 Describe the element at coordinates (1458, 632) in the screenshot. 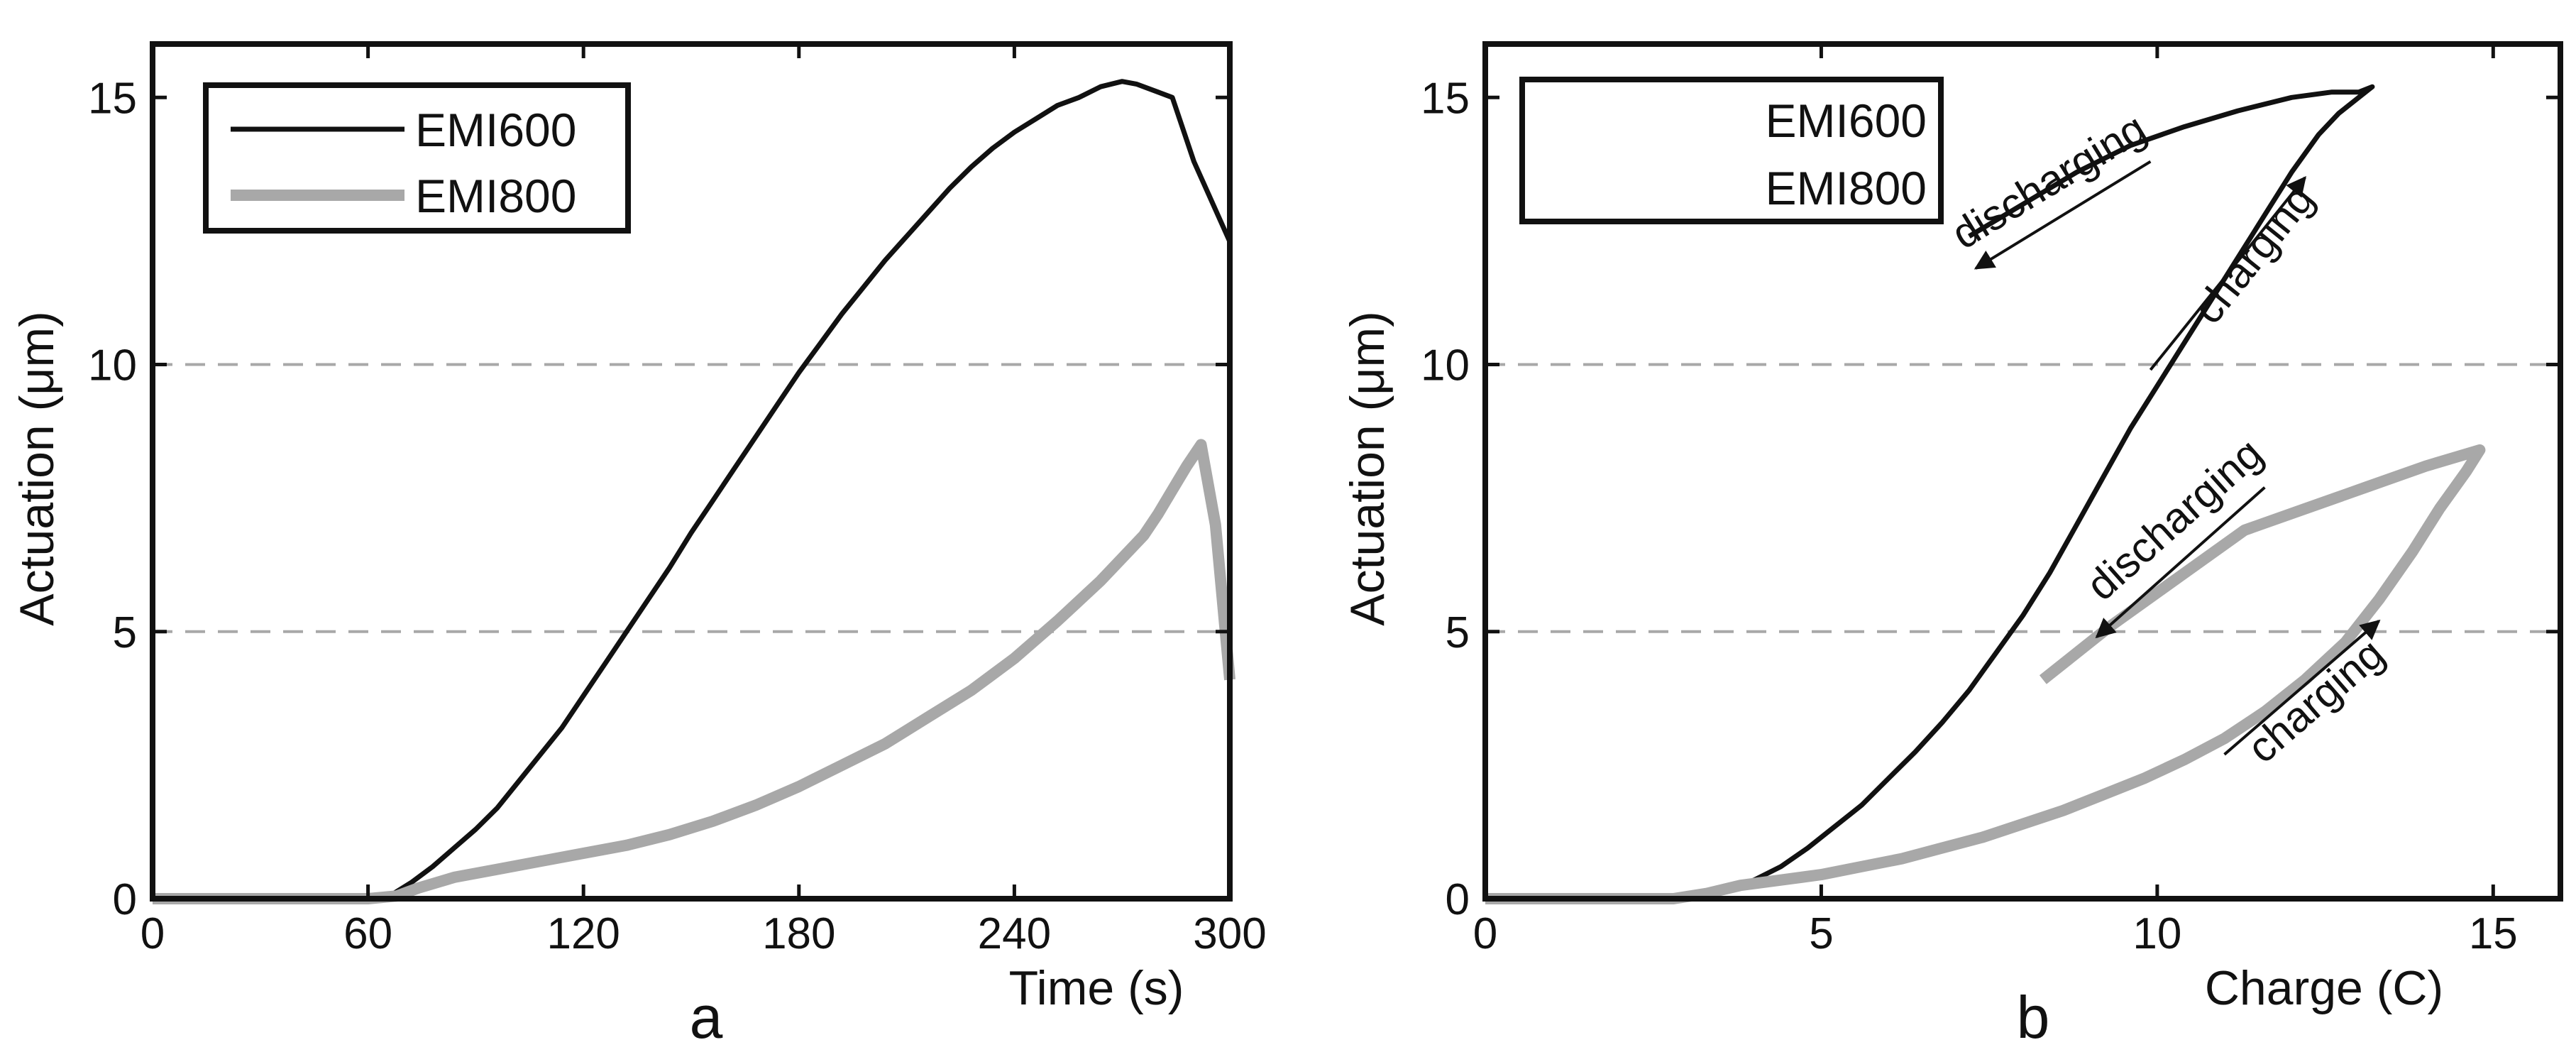

I see `chart-b-ytick-label-5: 5` at that location.